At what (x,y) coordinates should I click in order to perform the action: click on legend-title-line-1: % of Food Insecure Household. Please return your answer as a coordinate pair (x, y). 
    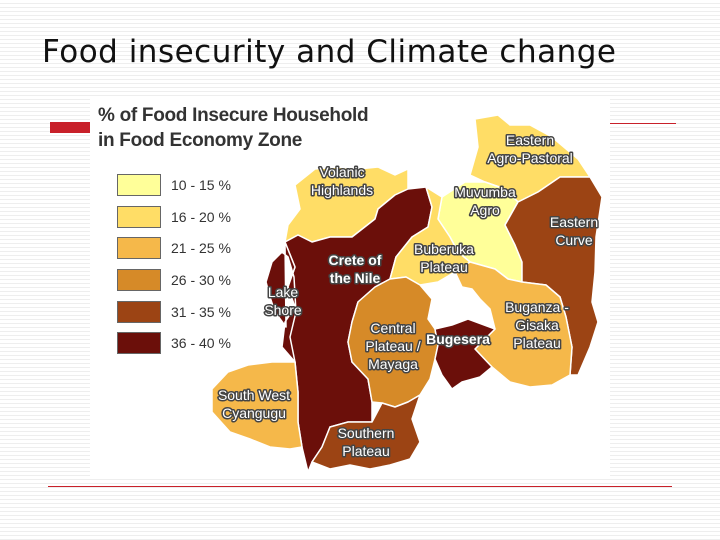
    Looking at the image, I should click on (233, 115).